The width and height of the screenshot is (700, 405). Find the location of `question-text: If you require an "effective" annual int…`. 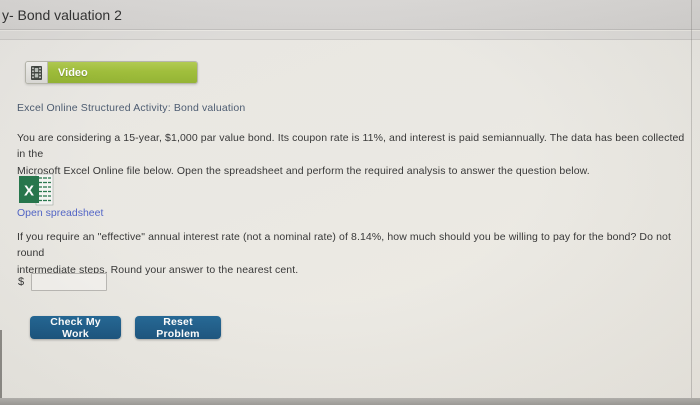

question-text: If you require an "effective" annual int… is located at coordinates (344, 253).